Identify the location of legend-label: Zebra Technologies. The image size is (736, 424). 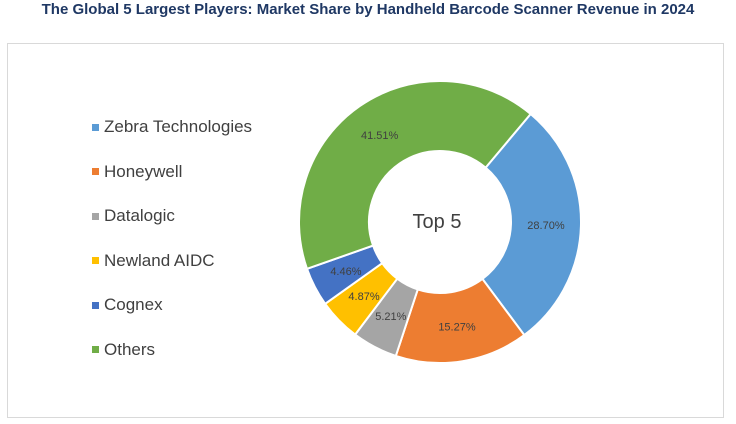
(178, 127).